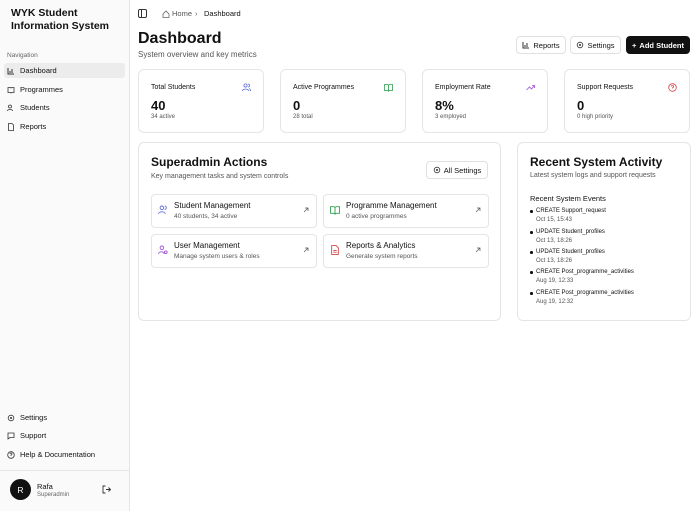 The width and height of the screenshot is (700, 511). I want to click on nav-item: Programmes, so click(64, 89).